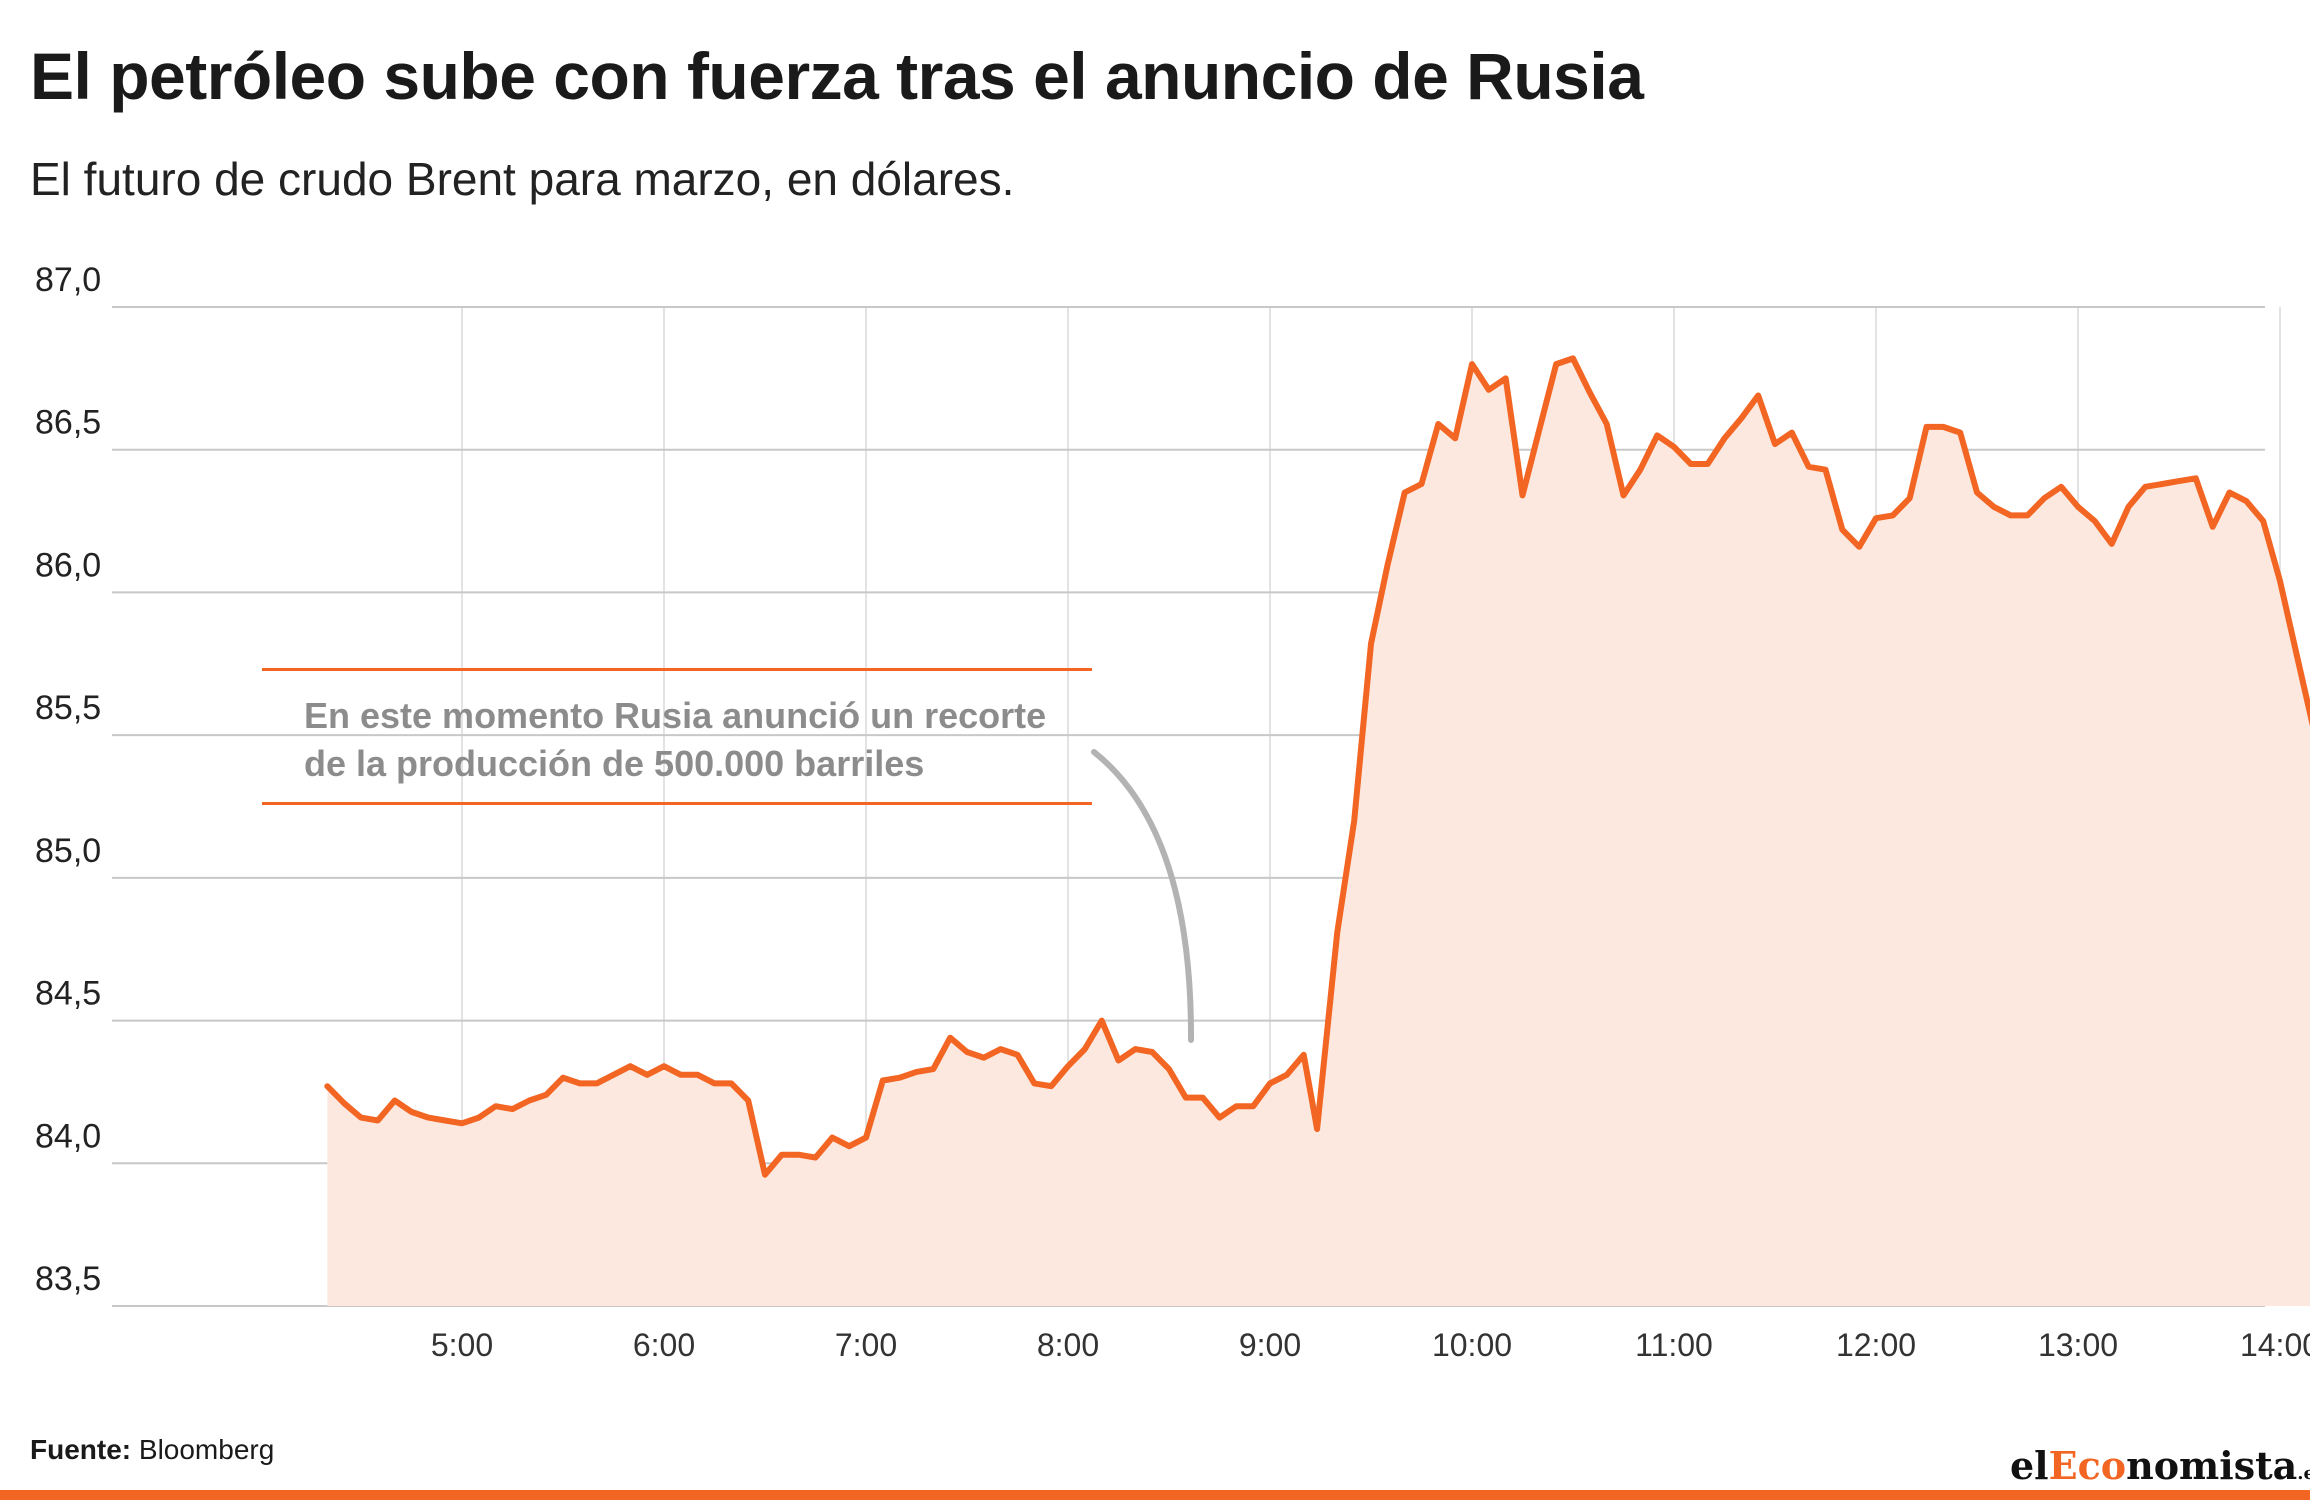  Describe the element at coordinates (206, 1449) in the screenshot. I see `source-value: Bloomberg` at that location.